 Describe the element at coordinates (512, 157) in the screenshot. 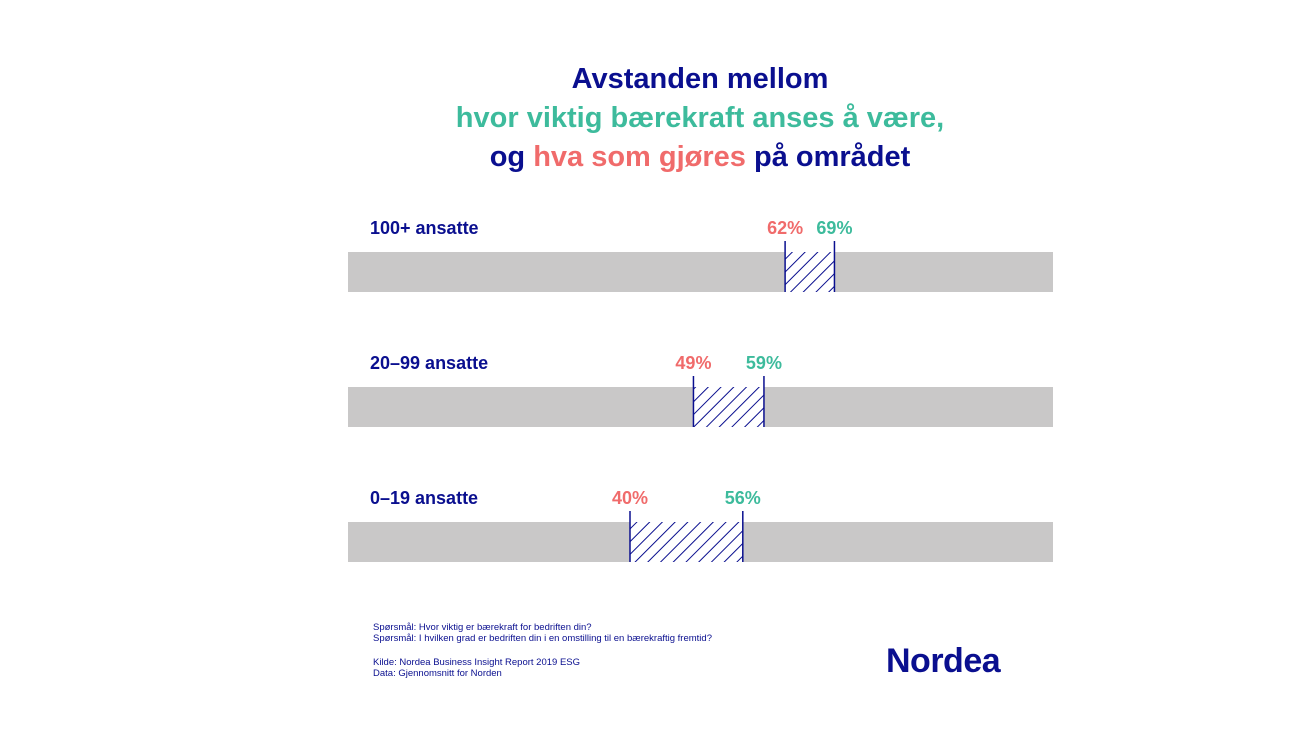

I see `title-line-3-part-1: og` at that location.